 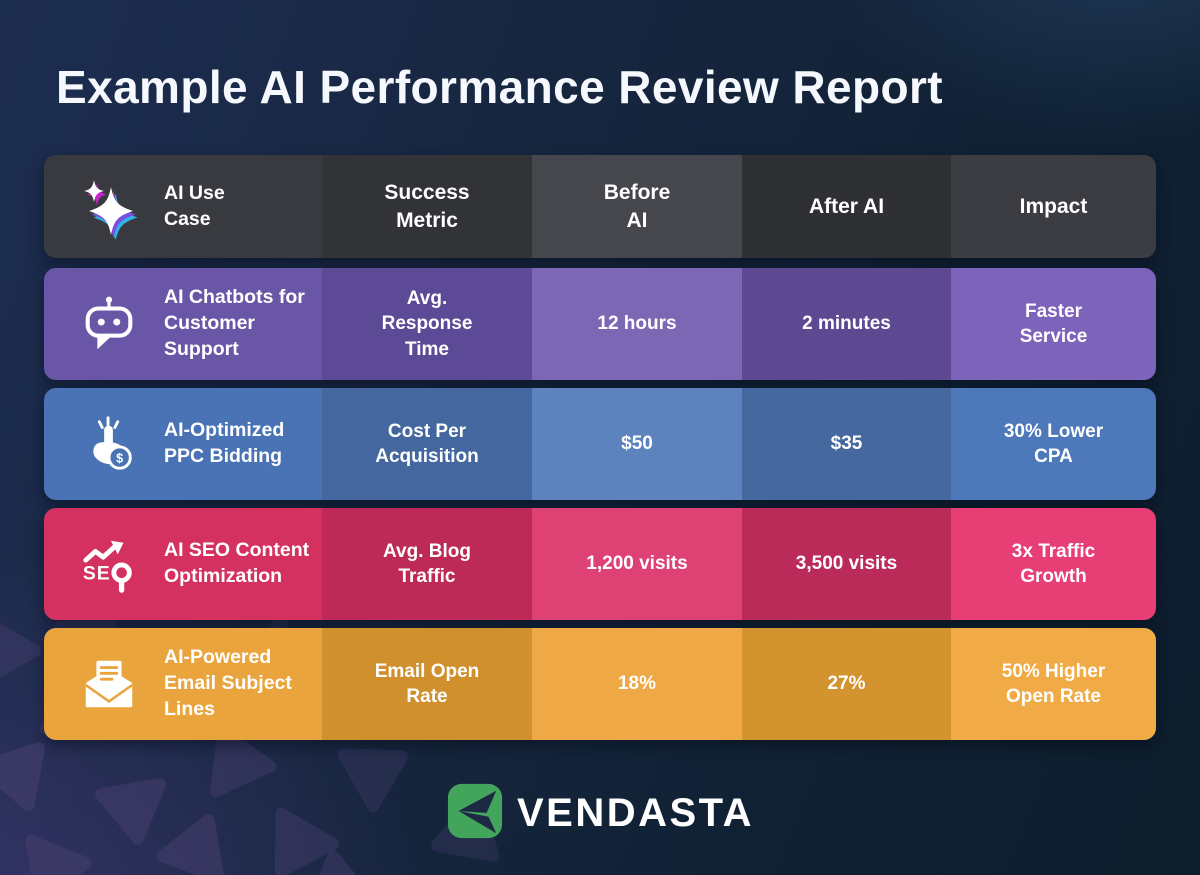 I want to click on use-case-cell: SE AI SEO Content Optimization, so click(x=183, y=564).